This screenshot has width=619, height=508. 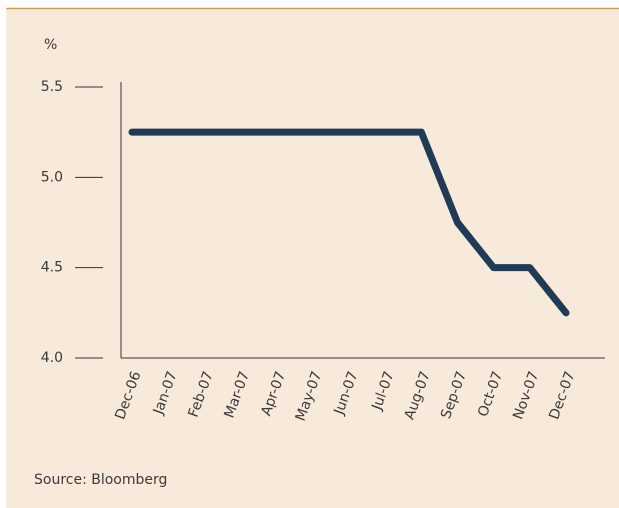 What do you see at coordinates (100, 480) in the screenshot?
I see `source: Source: Bloomberg` at bounding box center [100, 480].